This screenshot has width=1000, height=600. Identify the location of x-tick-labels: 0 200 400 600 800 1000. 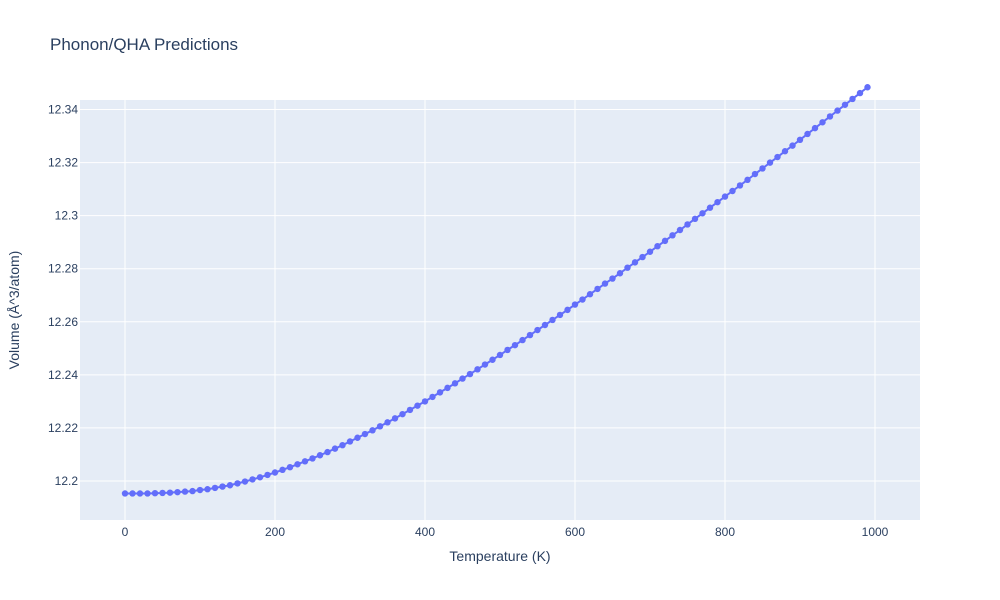
(505, 532).